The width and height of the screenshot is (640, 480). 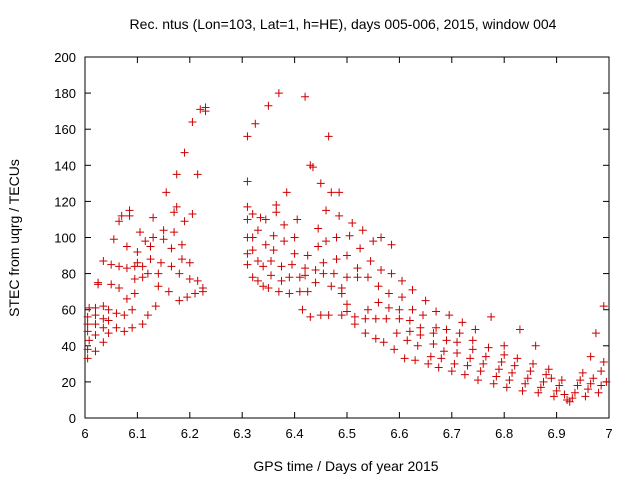 I want to click on x-tick-label: 6.8, so click(x=504, y=433).